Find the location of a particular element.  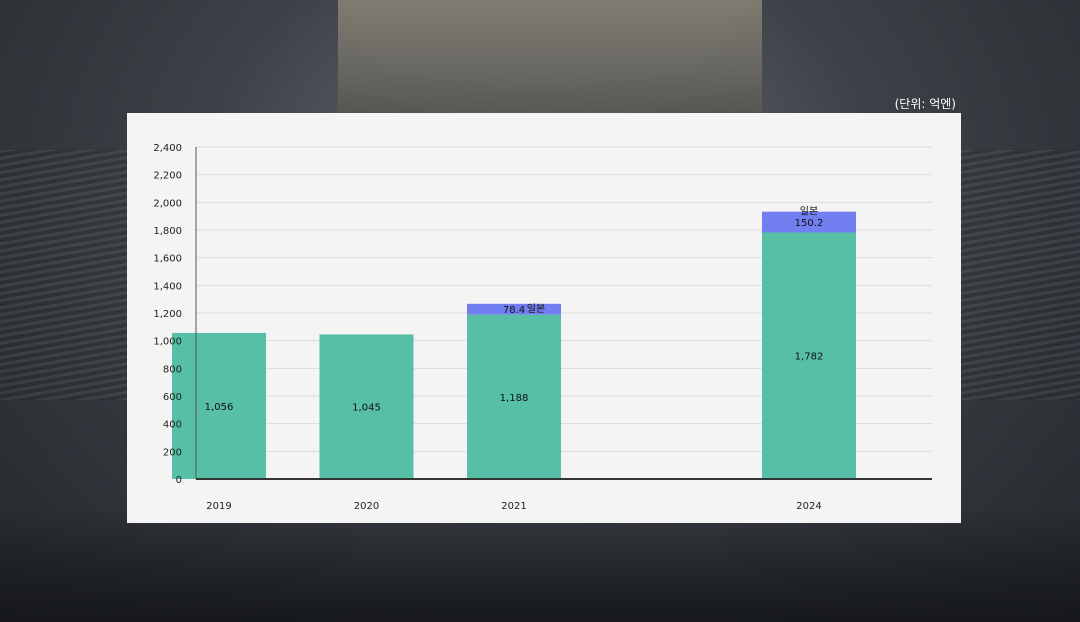

value-label-2020-0: 1,045 is located at coordinates (366, 408).